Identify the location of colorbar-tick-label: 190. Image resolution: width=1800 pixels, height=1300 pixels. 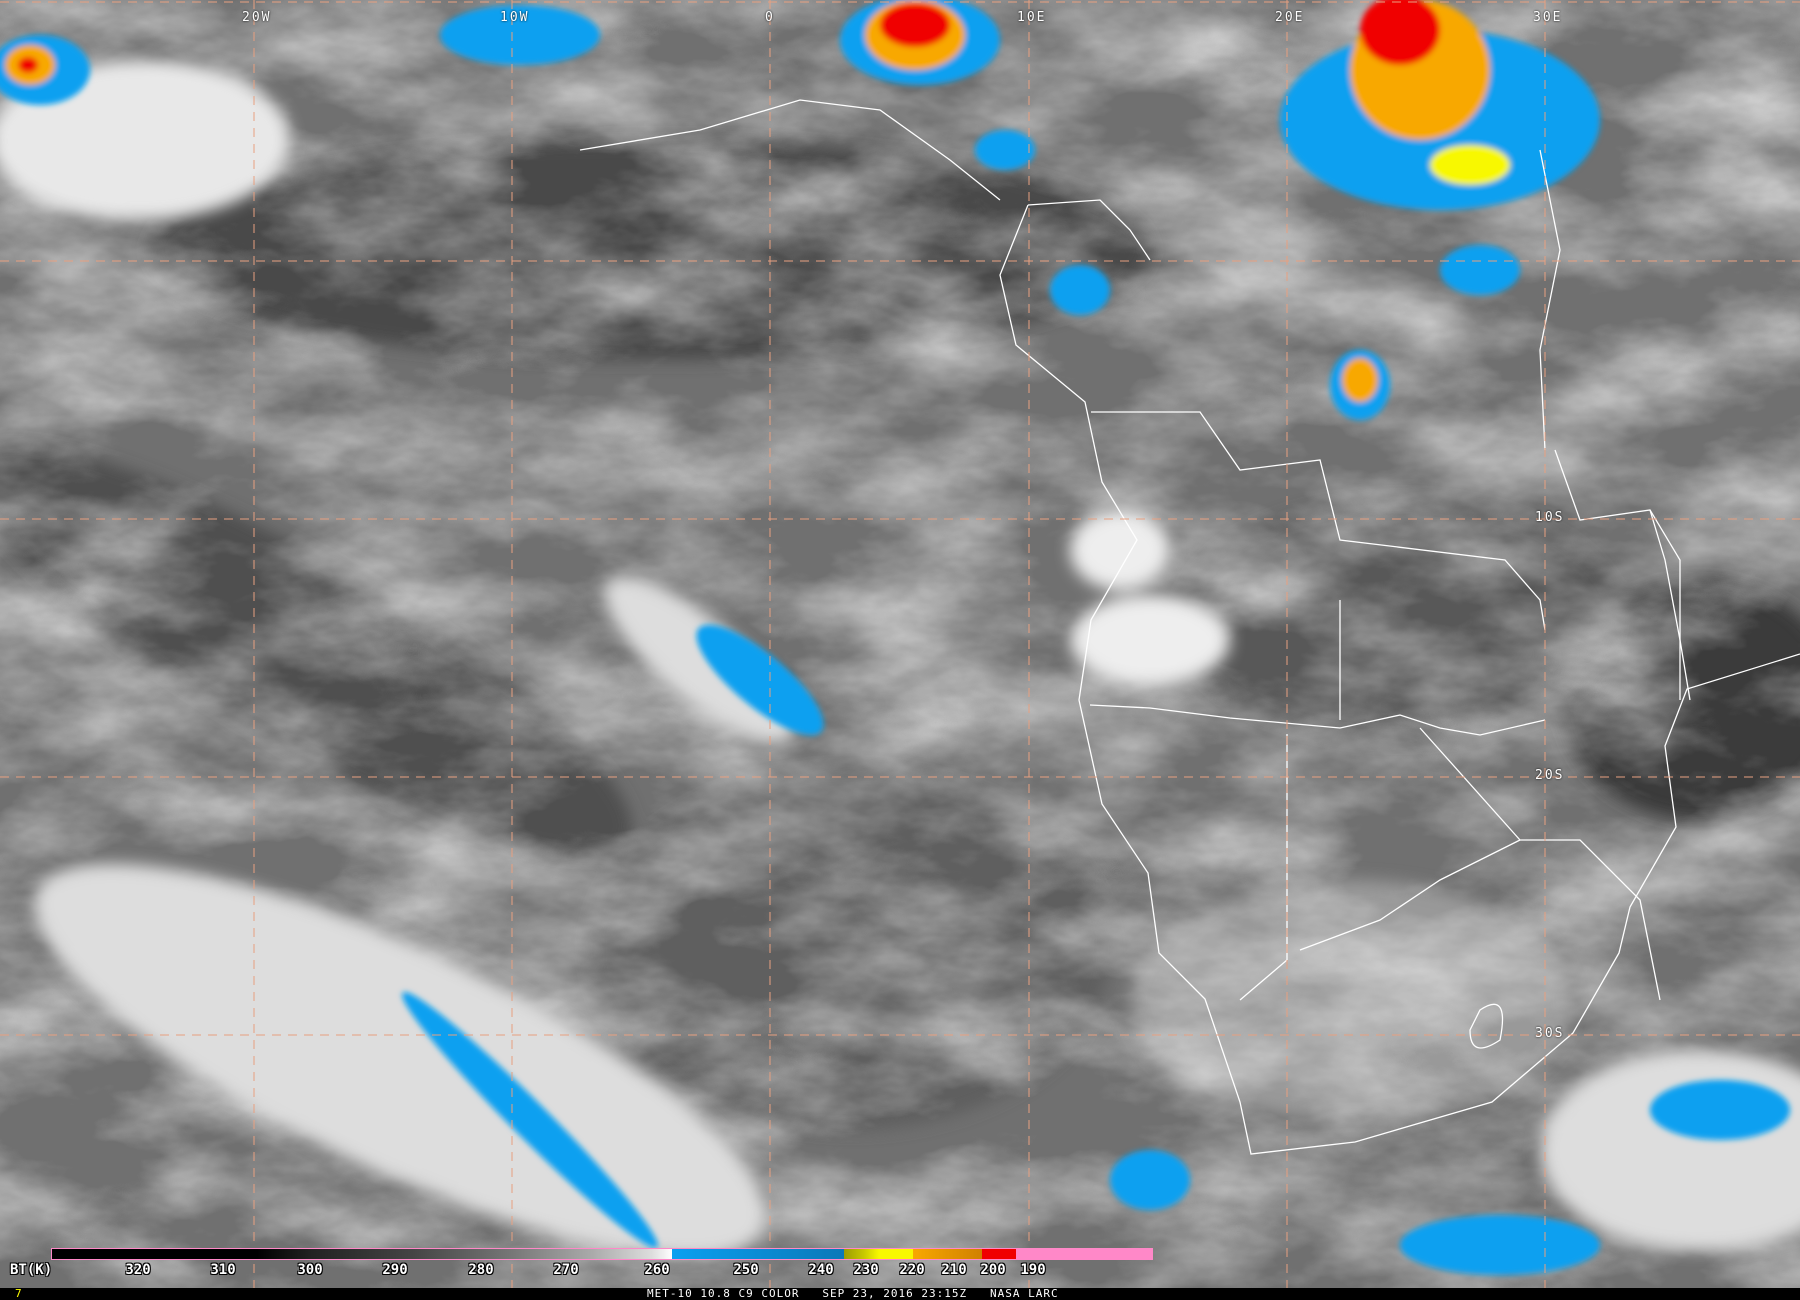
(1033, 1270).